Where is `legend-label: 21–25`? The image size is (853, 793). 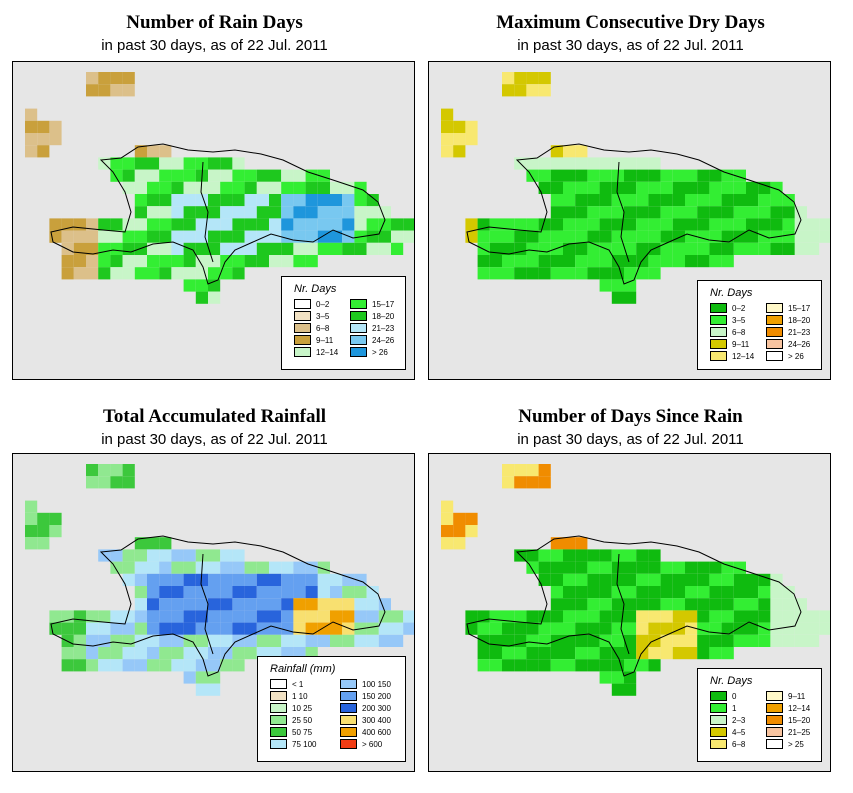 legend-label: 21–25 is located at coordinates (799, 732).